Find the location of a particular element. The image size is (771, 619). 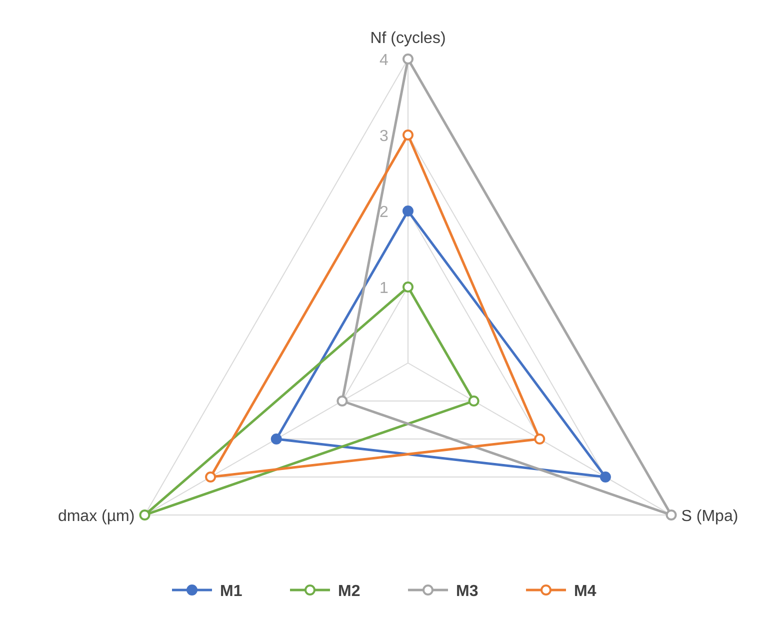

y-tick-label: 3 is located at coordinates (384, 136).